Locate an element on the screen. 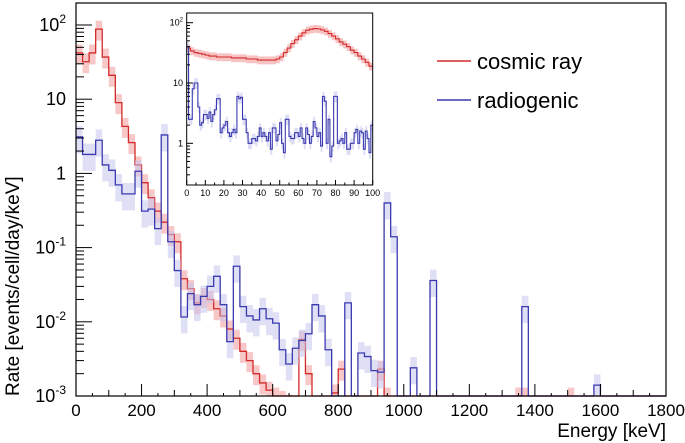 Image resolution: width=685 pixels, height=443 pixels. inset-x-tick-label: 80 is located at coordinates (335, 193).